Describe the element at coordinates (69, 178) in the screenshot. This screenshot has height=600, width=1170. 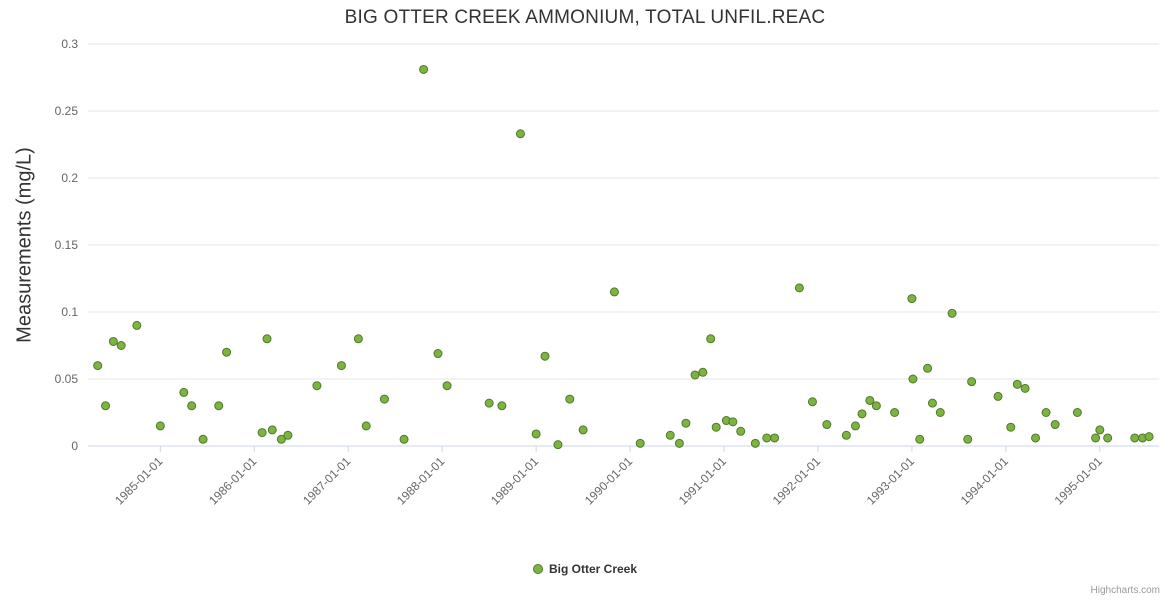
I see `y-axis-tick-label: 0.2` at that location.